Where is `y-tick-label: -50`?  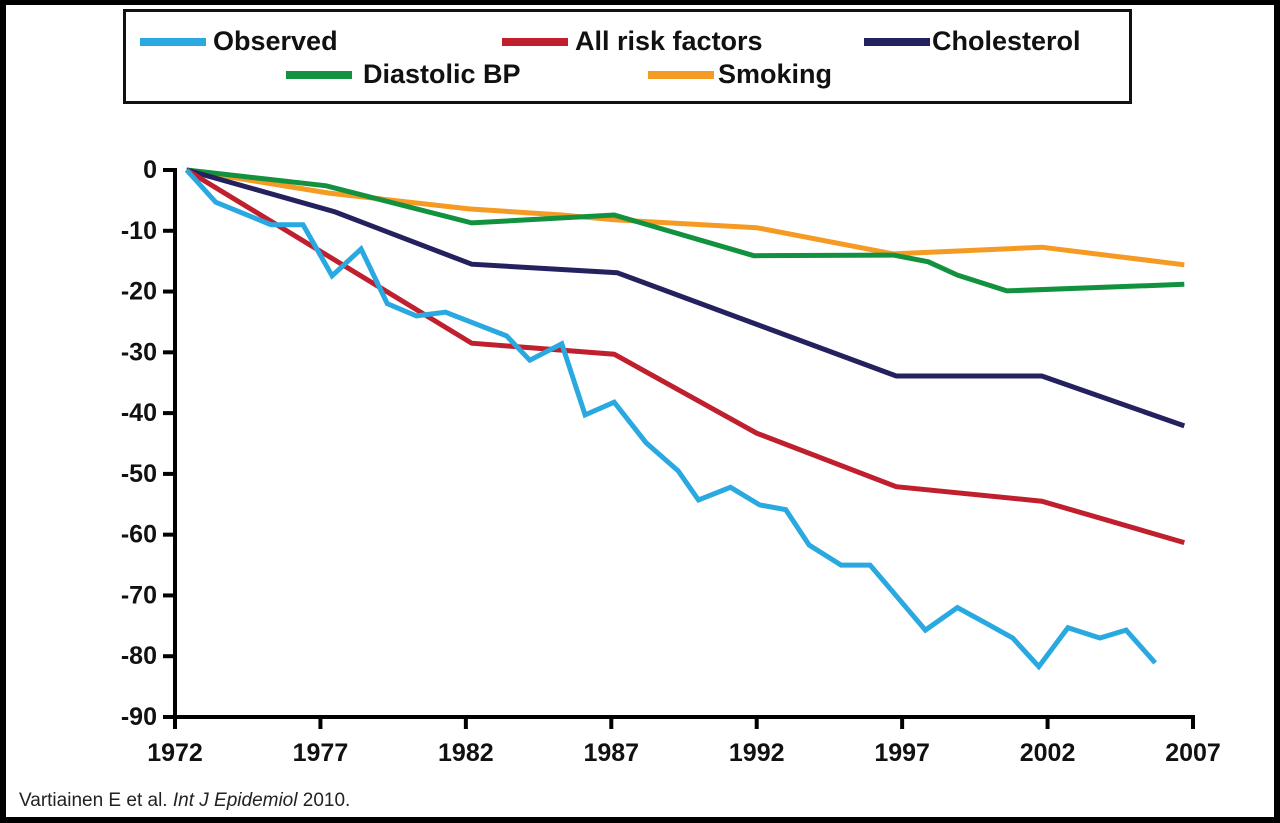
y-tick-label: -50 is located at coordinates (139, 474).